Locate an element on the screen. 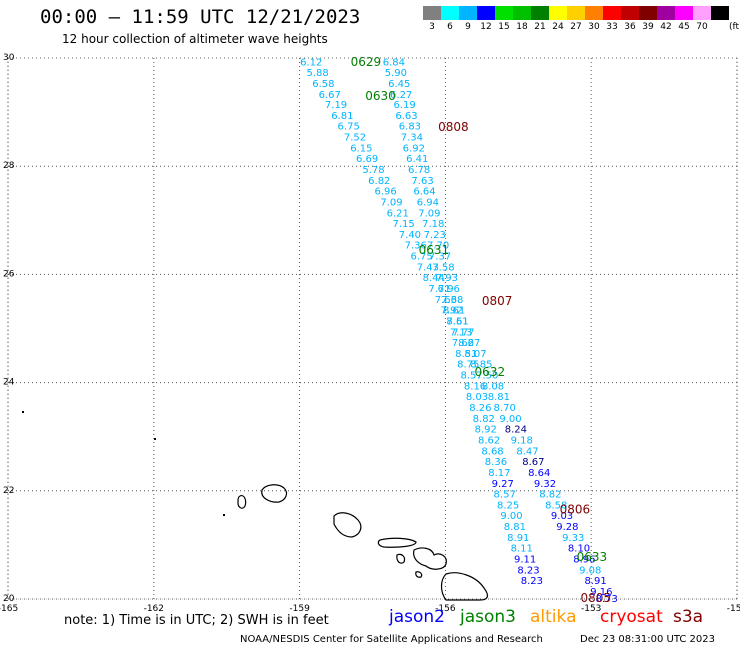 The width and height of the screenshot is (740, 650). satellite-s3a-label: s3a is located at coordinates (688, 617).